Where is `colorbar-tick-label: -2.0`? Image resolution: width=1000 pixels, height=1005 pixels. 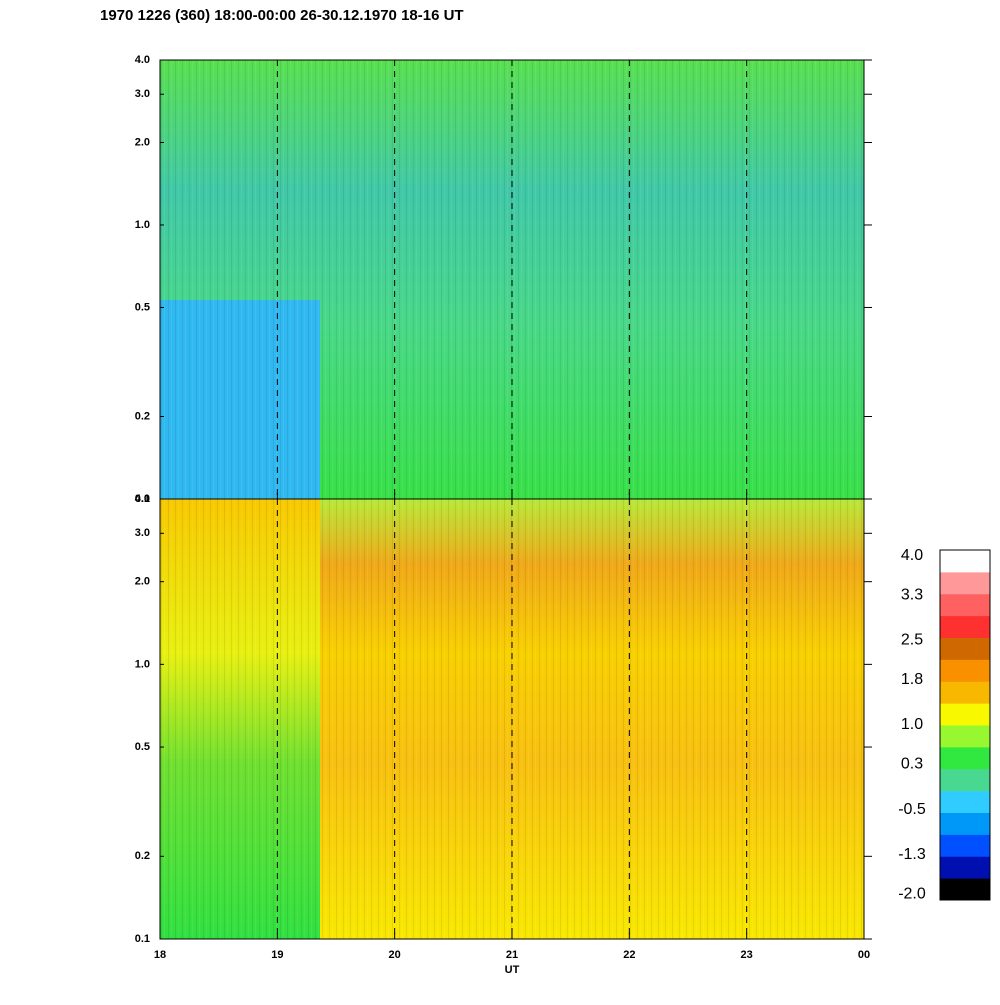 colorbar-tick-label: -2.0 is located at coordinates (912, 894).